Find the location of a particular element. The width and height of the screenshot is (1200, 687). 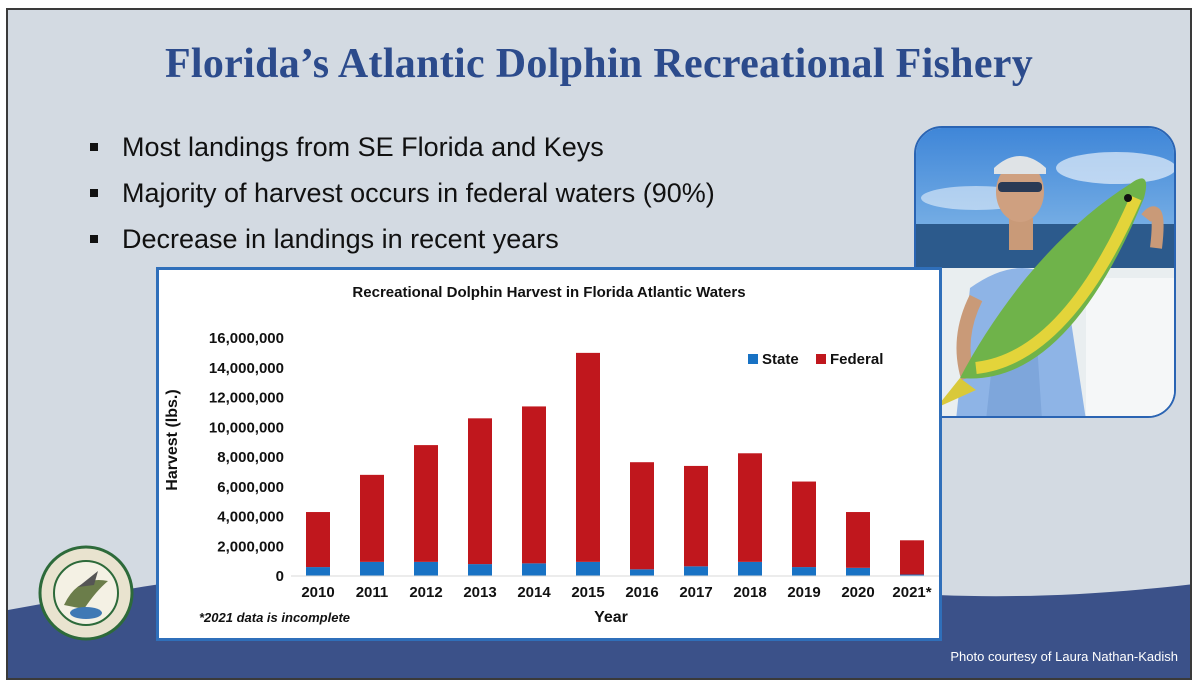

x-tick-label: 2016 is located at coordinates (641, 592).